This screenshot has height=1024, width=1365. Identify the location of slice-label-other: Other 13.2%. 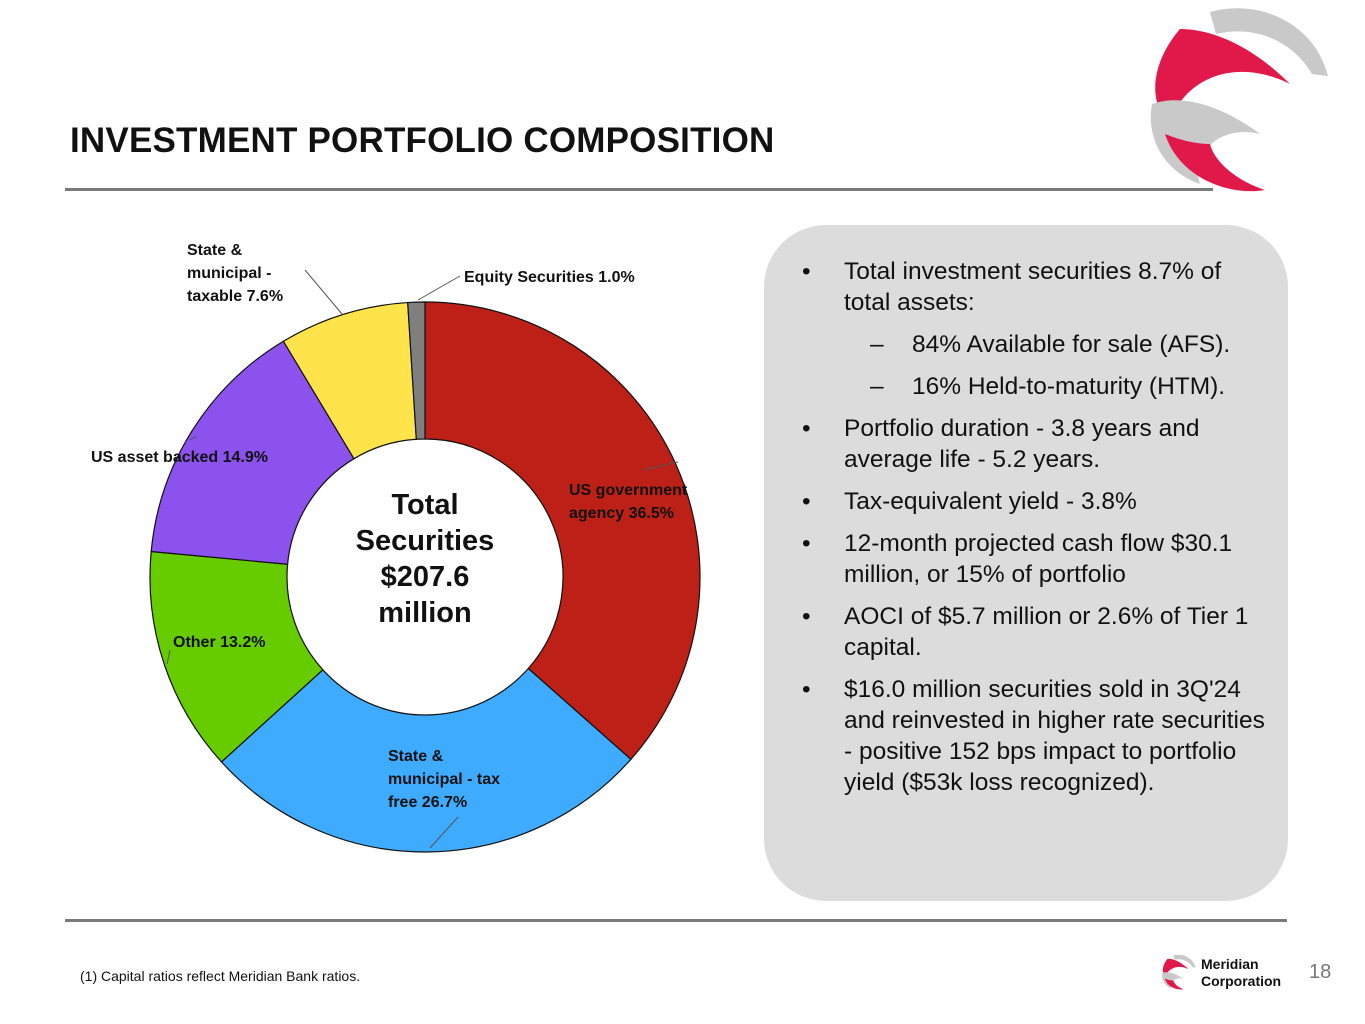
(219, 642).